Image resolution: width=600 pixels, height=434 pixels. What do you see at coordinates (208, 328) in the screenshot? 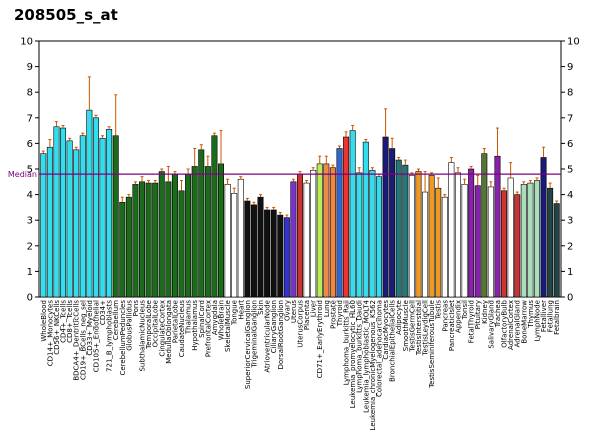
I see `x-tick-label: PrefrontalCortex` at bounding box center [208, 328].